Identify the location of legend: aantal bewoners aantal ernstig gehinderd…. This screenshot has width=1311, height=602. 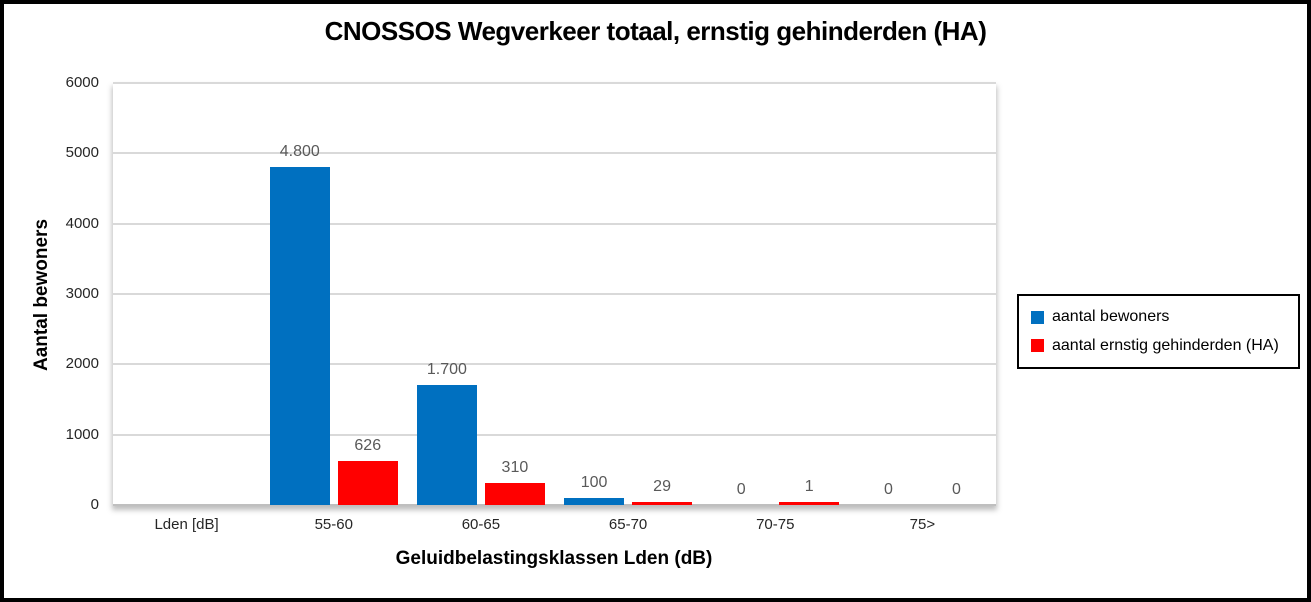
(1158, 331).